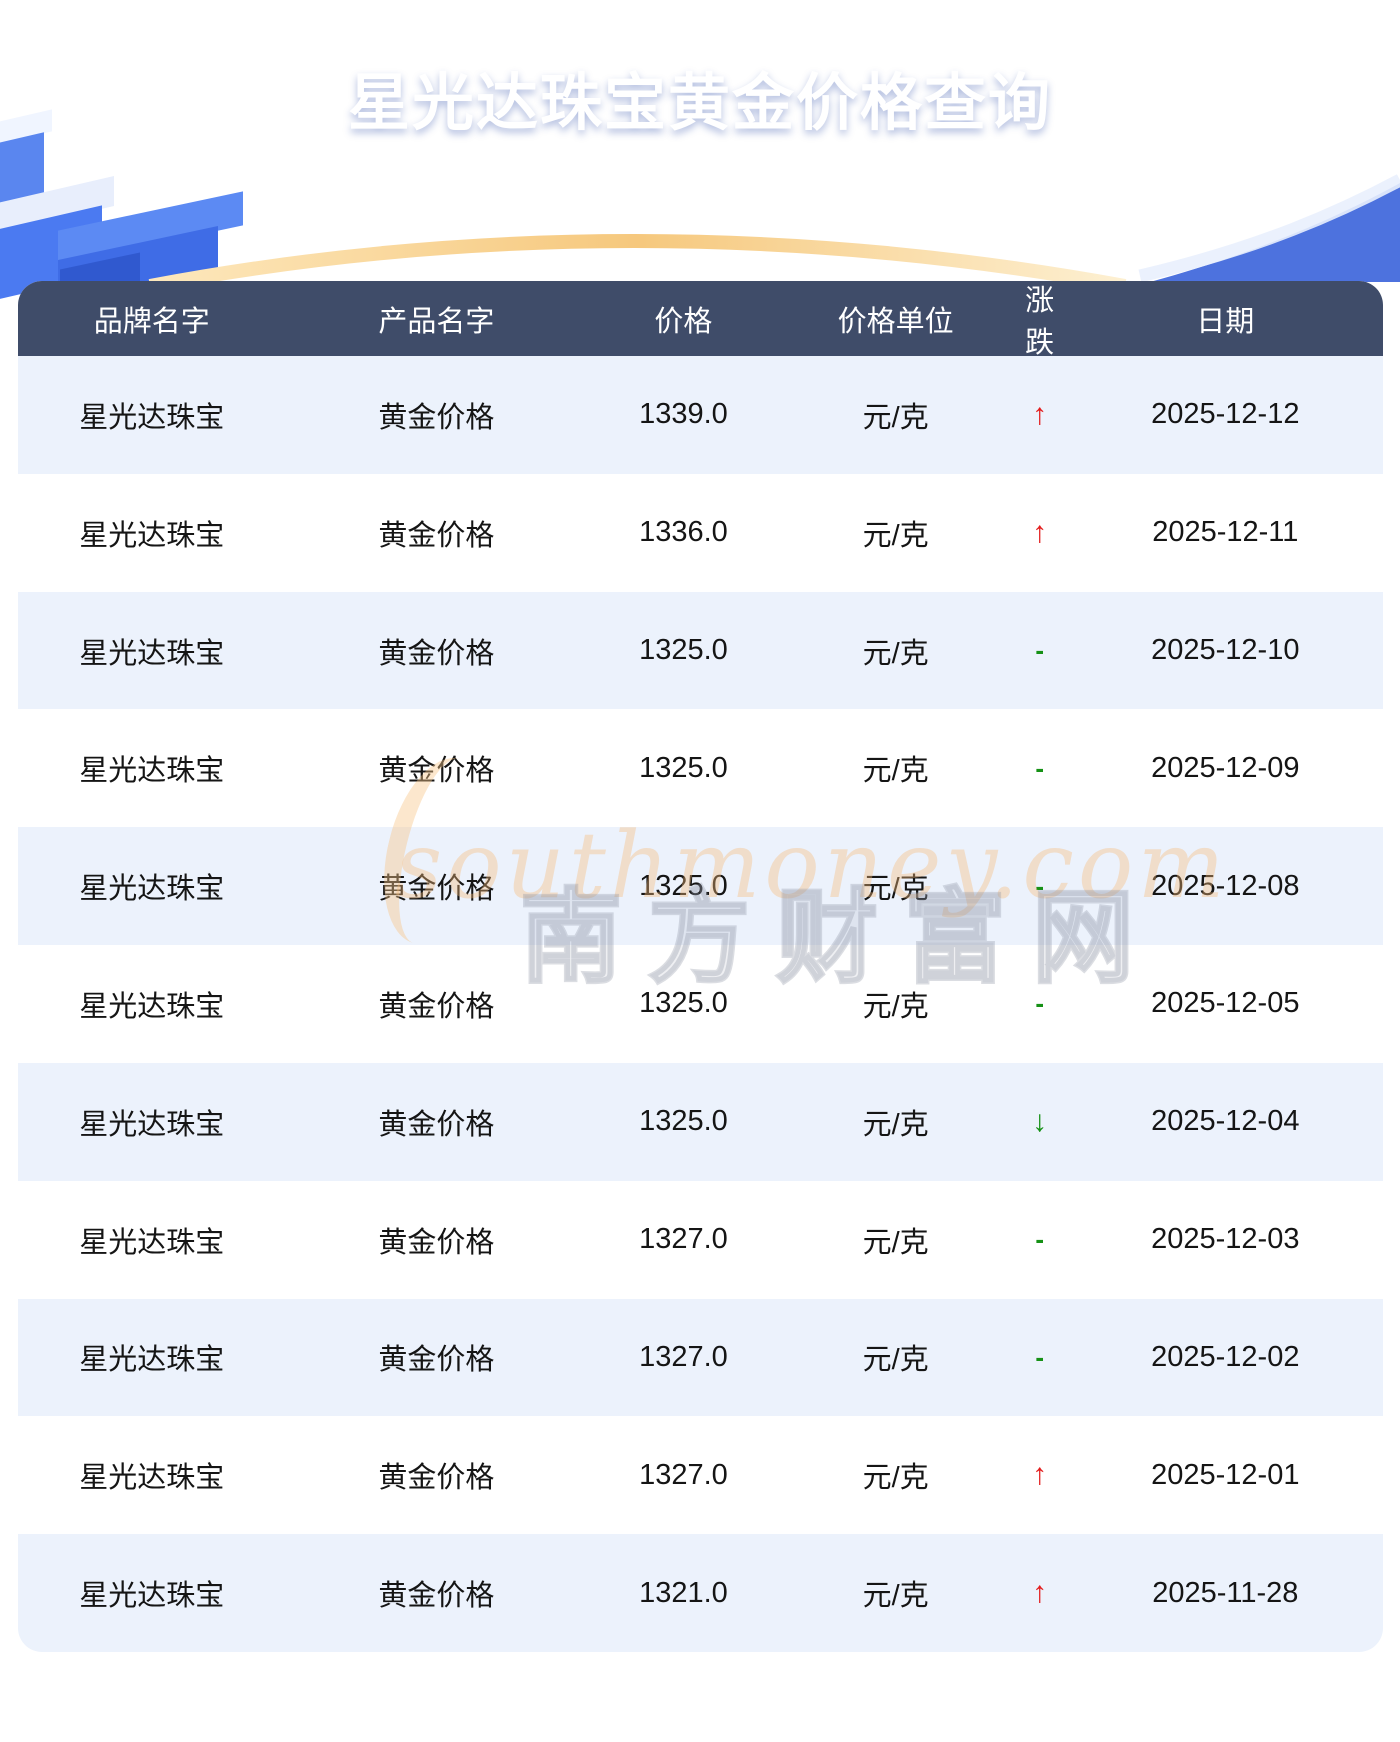  I want to click on date-cell: 2025-12-05, so click(1225, 1003).